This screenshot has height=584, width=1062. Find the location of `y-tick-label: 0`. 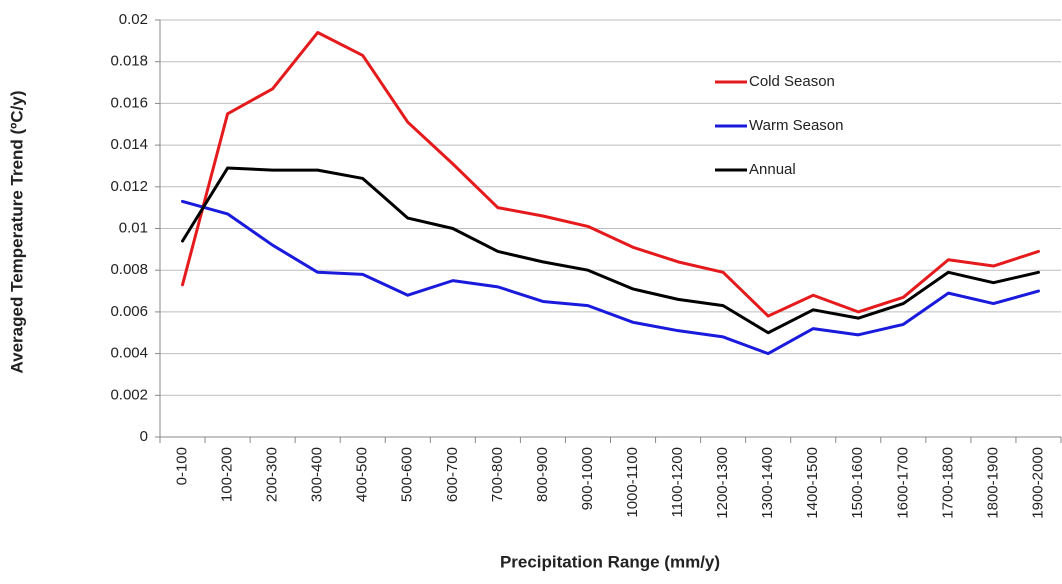

y-tick-label: 0 is located at coordinates (144, 436).